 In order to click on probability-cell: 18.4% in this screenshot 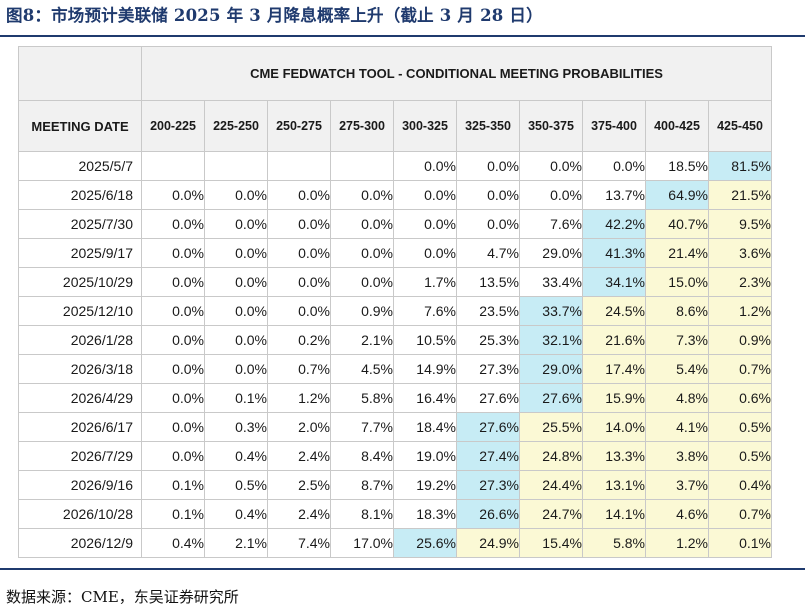, I will do `click(425, 427)`.